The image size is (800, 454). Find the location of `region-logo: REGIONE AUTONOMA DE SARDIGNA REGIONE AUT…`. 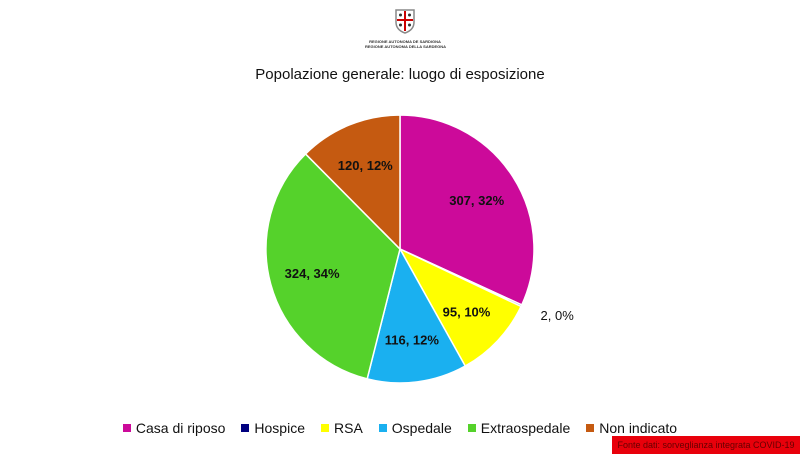

region-logo: REGIONE AUTONOMA DE SARDIGNA REGIONE AUT… is located at coordinates (406, 27).